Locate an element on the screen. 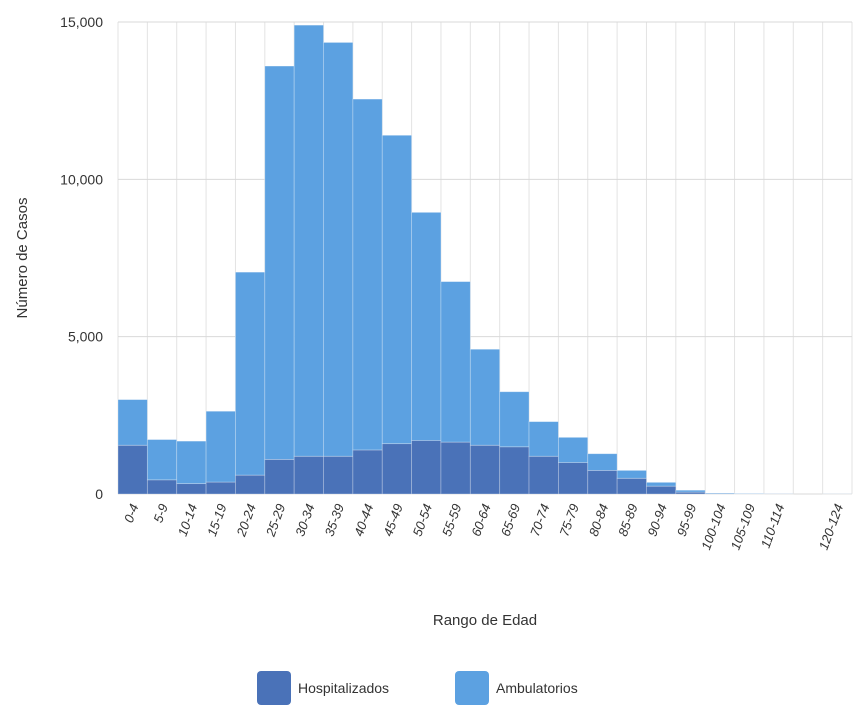 The width and height of the screenshot is (853, 713). x-tick-label: 110-114 is located at coordinates (773, 526).